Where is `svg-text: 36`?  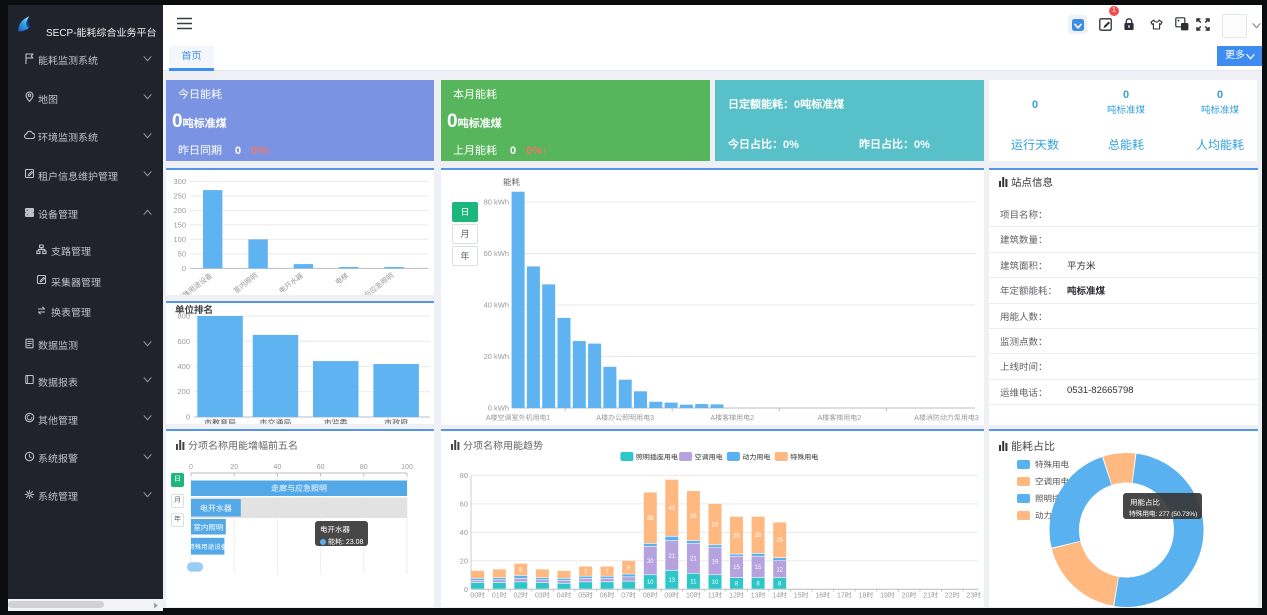
svg-text: 36 is located at coordinates (650, 519).